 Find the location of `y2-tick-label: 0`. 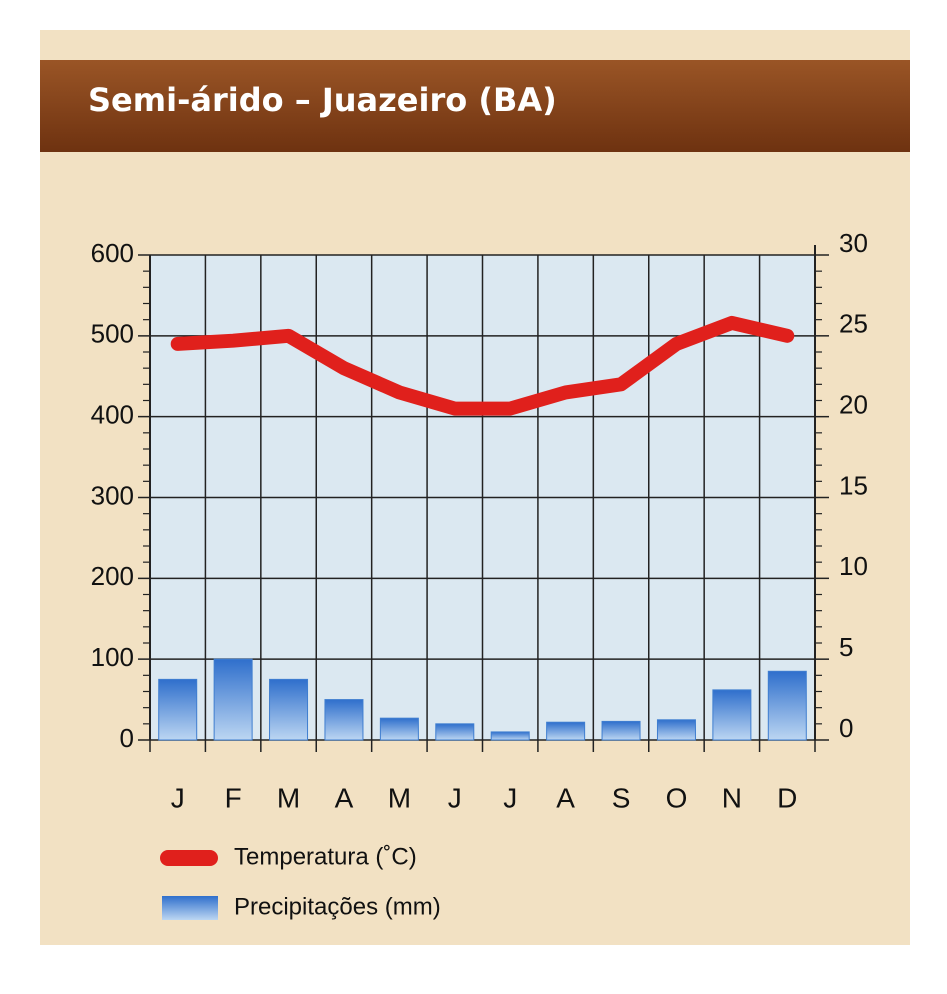

y2-tick-label: 0 is located at coordinates (846, 728).